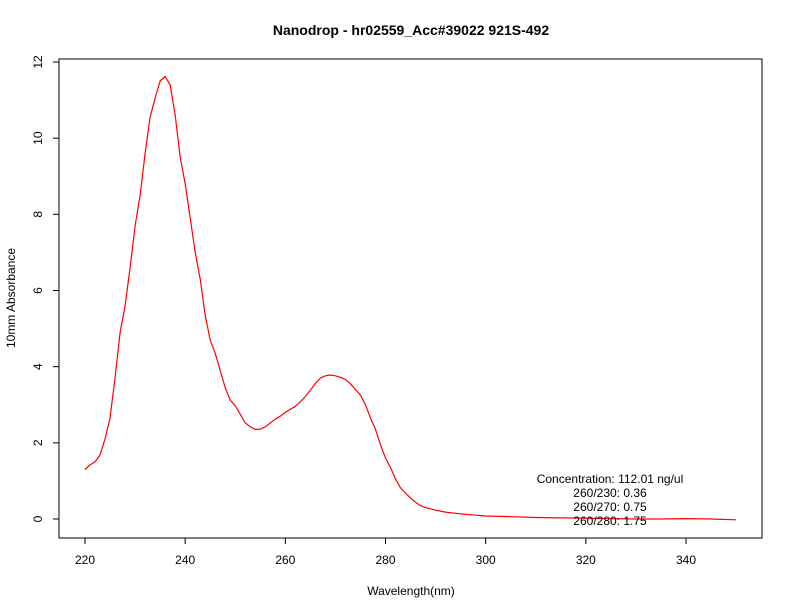 The image size is (792, 612). What do you see at coordinates (610, 521) in the screenshot?
I see `ratio-260-280-text: 260/280: 1.75` at bounding box center [610, 521].